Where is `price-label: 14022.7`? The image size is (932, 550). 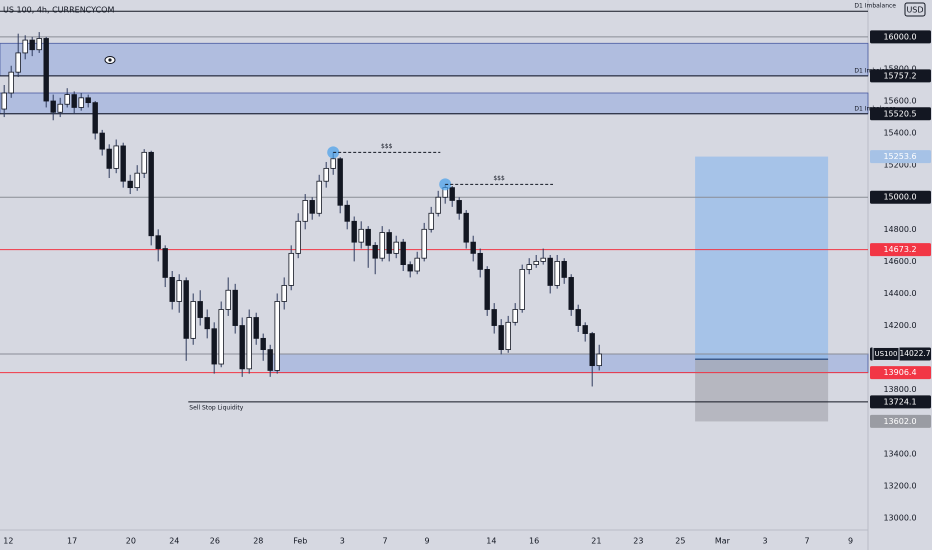
price-label: 14022.7 is located at coordinates (914, 353).